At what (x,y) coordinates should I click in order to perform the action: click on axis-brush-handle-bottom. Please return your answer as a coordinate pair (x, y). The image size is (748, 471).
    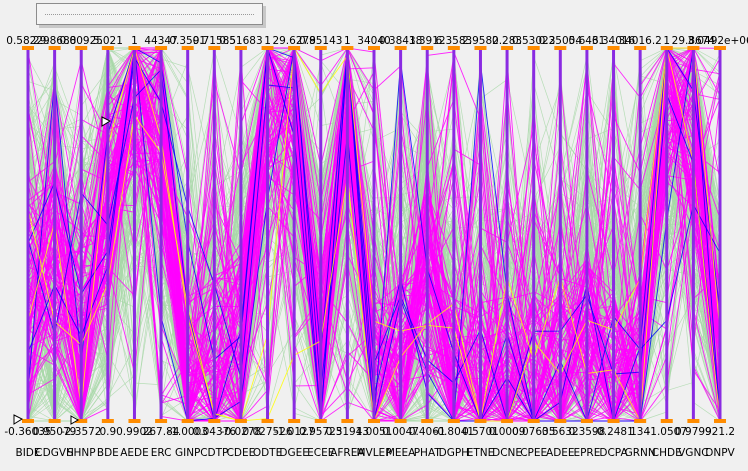
    Looking at the image, I should click on (18, 419).